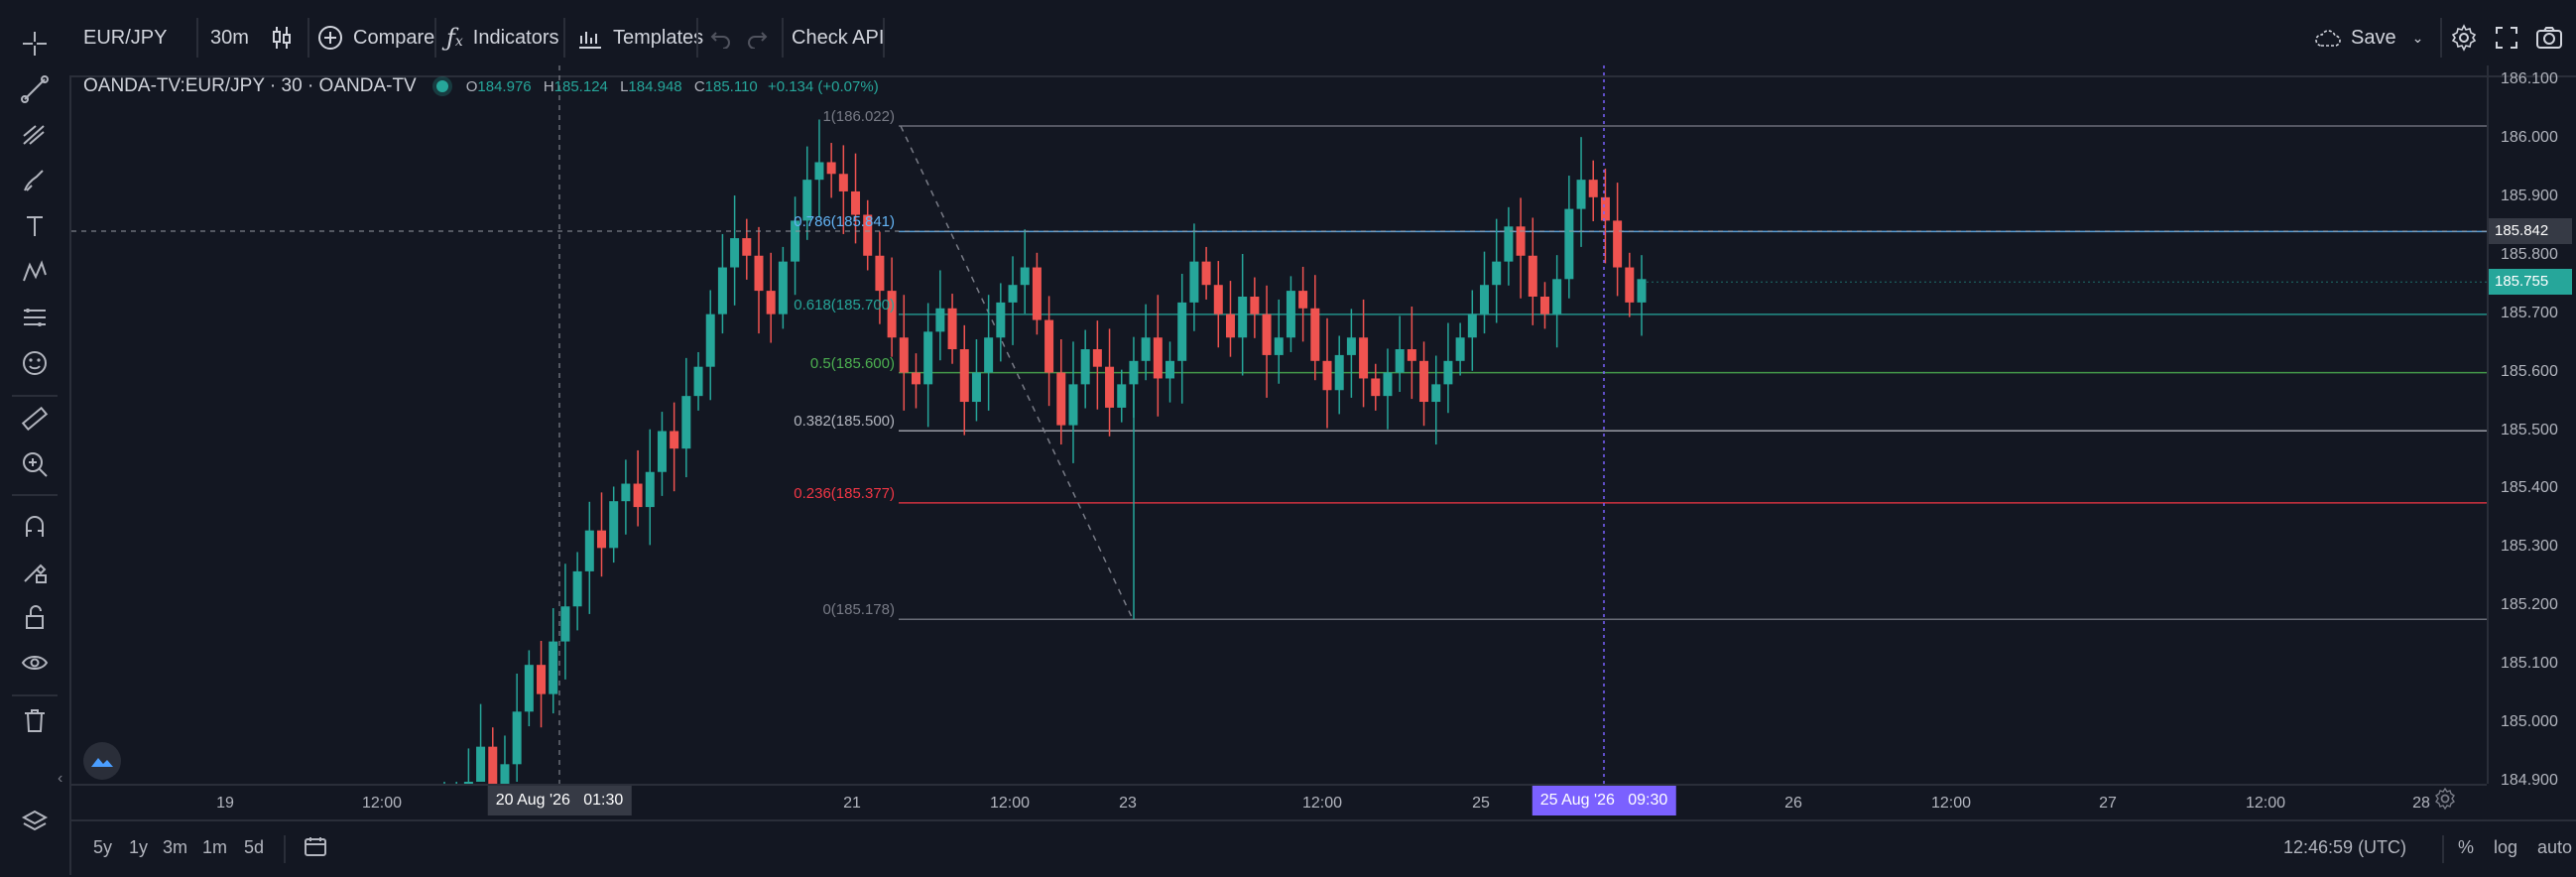  What do you see at coordinates (590, 40) in the screenshot?
I see `templates-icon` at bounding box center [590, 40].